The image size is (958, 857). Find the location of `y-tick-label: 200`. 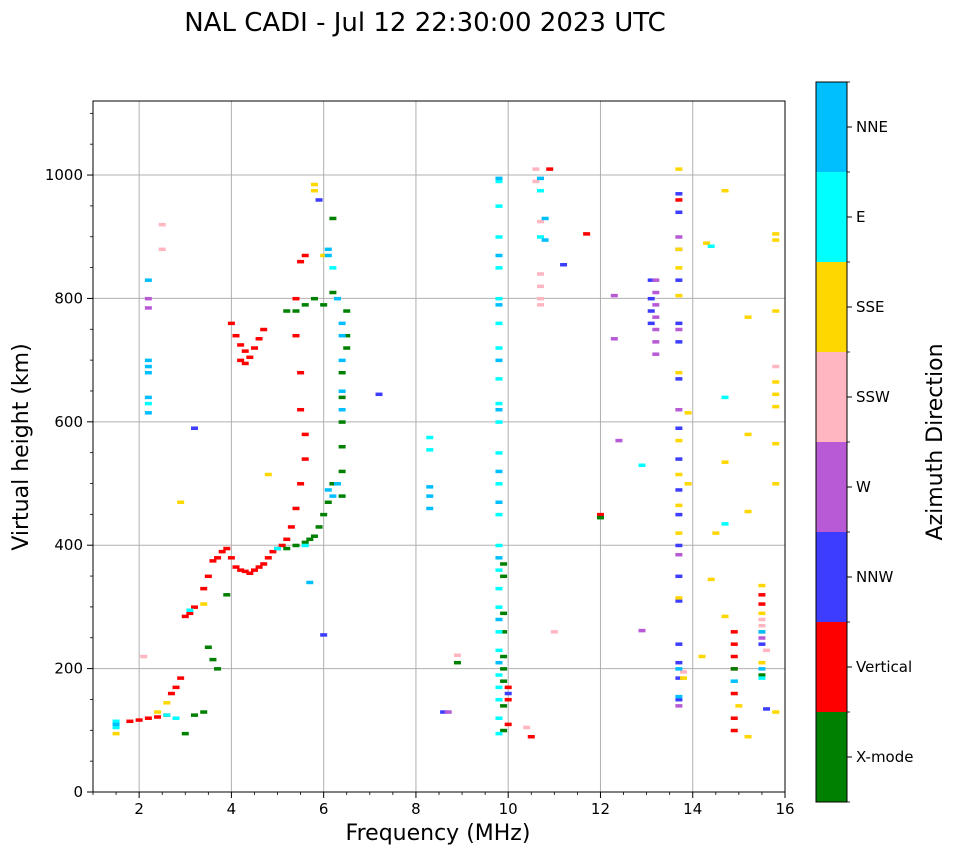

y-tick-label: 200 is located at coordinates (68, 669).